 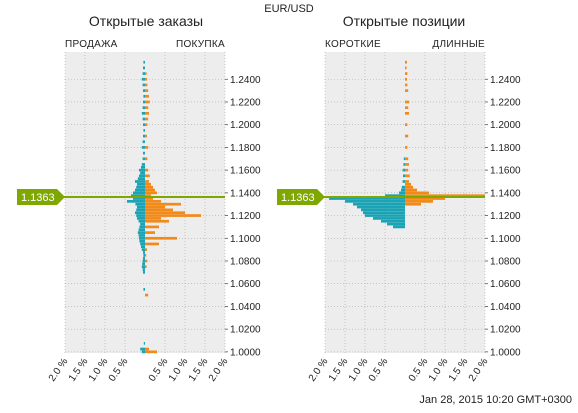 I want to click on y-tick-label: 1.0200, so click(x=505, y=330).